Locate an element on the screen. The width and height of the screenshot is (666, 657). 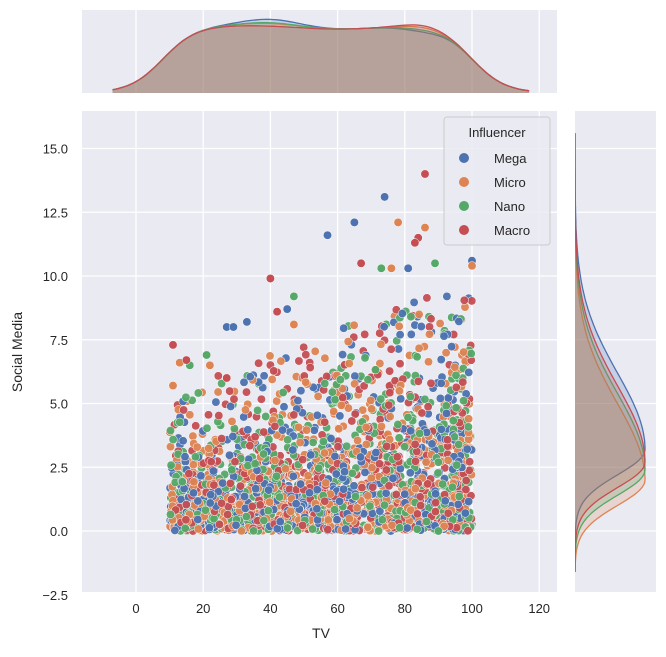
y-tick-label: 0.0 is located at coordinates (59, 531).